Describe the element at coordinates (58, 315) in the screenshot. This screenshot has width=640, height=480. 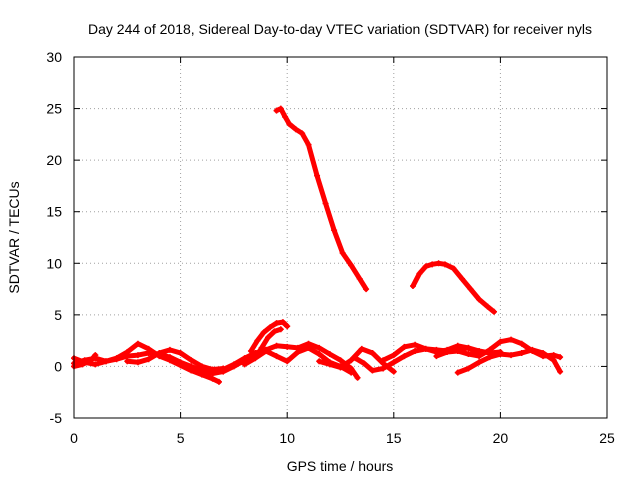
I see `y-tick-label: 5` at that location.